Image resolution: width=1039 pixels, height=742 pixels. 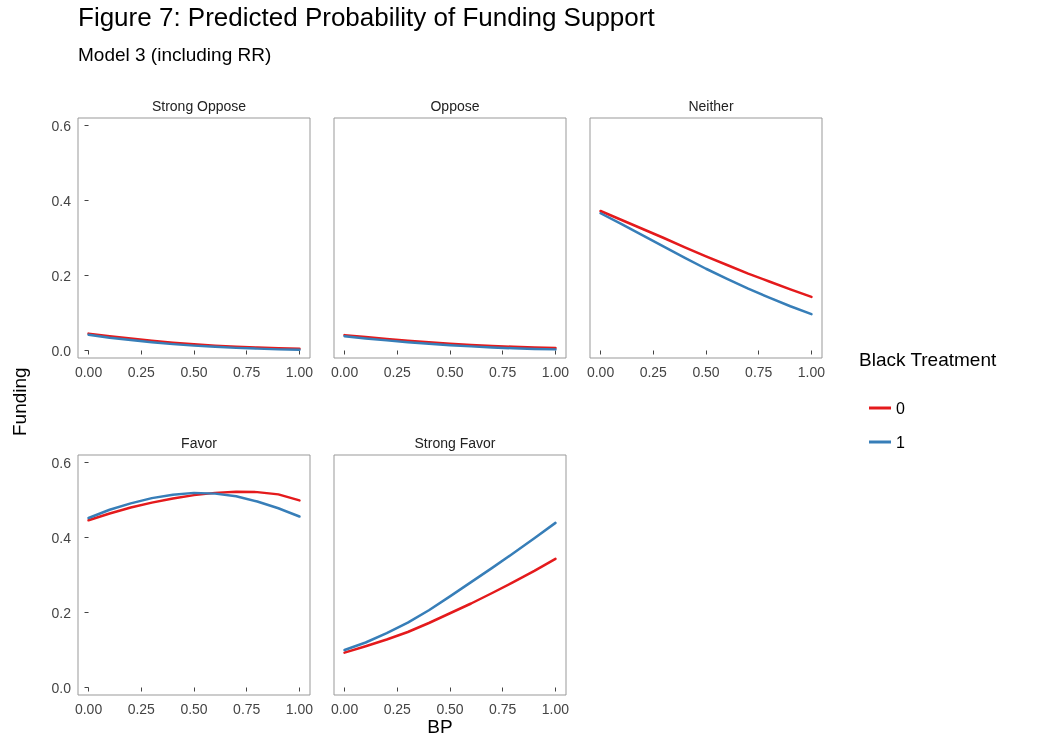 I want to click on legend-label: 1, so click(x=900, y=442).